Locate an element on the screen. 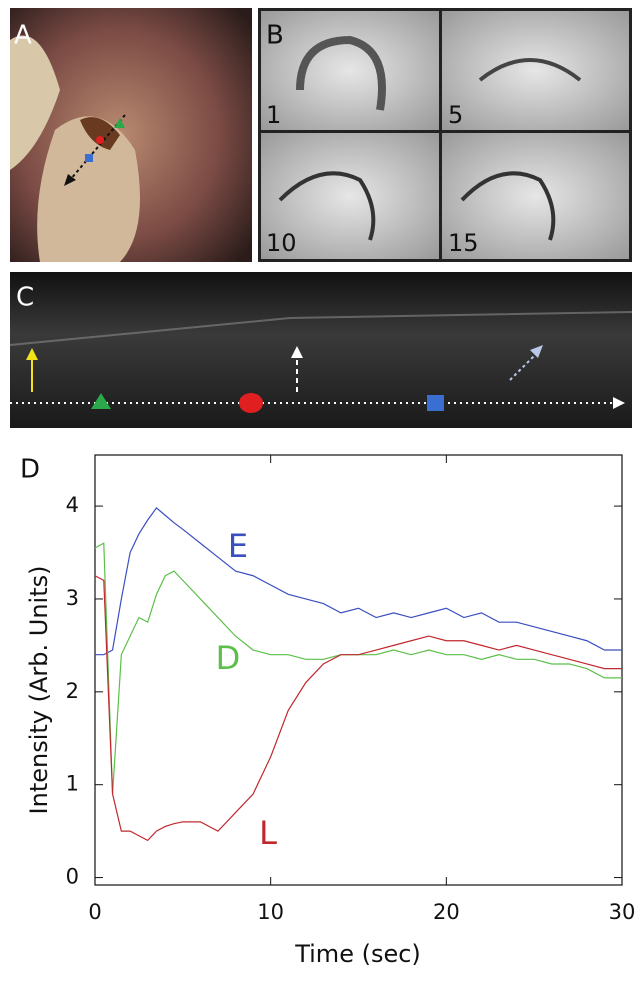  x-tick-label: 10 is located at coordinates (270, 912).